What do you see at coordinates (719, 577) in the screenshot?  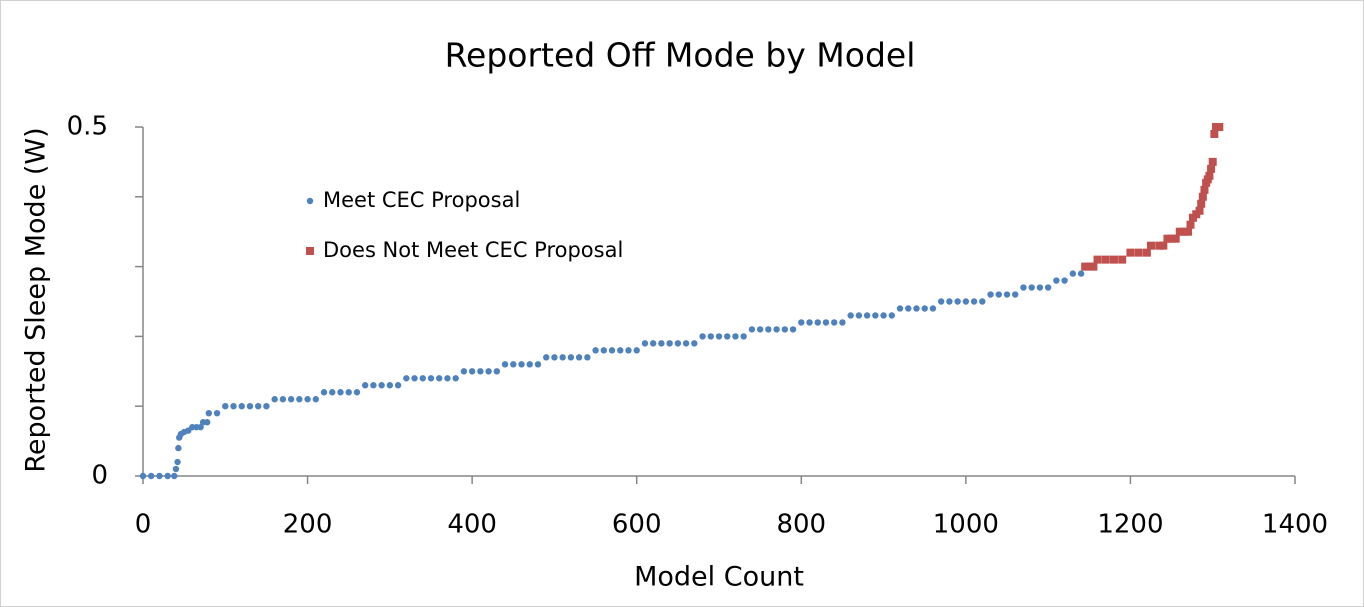 I see `x-axis-label: Model Count` at bounding box center [719, 577].